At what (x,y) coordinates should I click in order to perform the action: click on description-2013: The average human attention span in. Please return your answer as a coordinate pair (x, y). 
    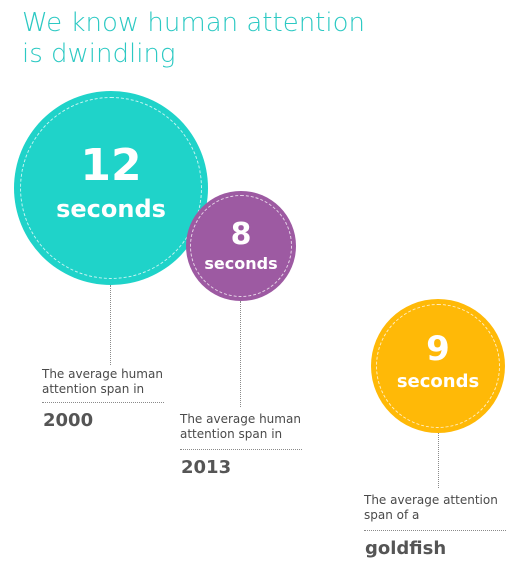
    Looking at the image, I should click on (240, 427).